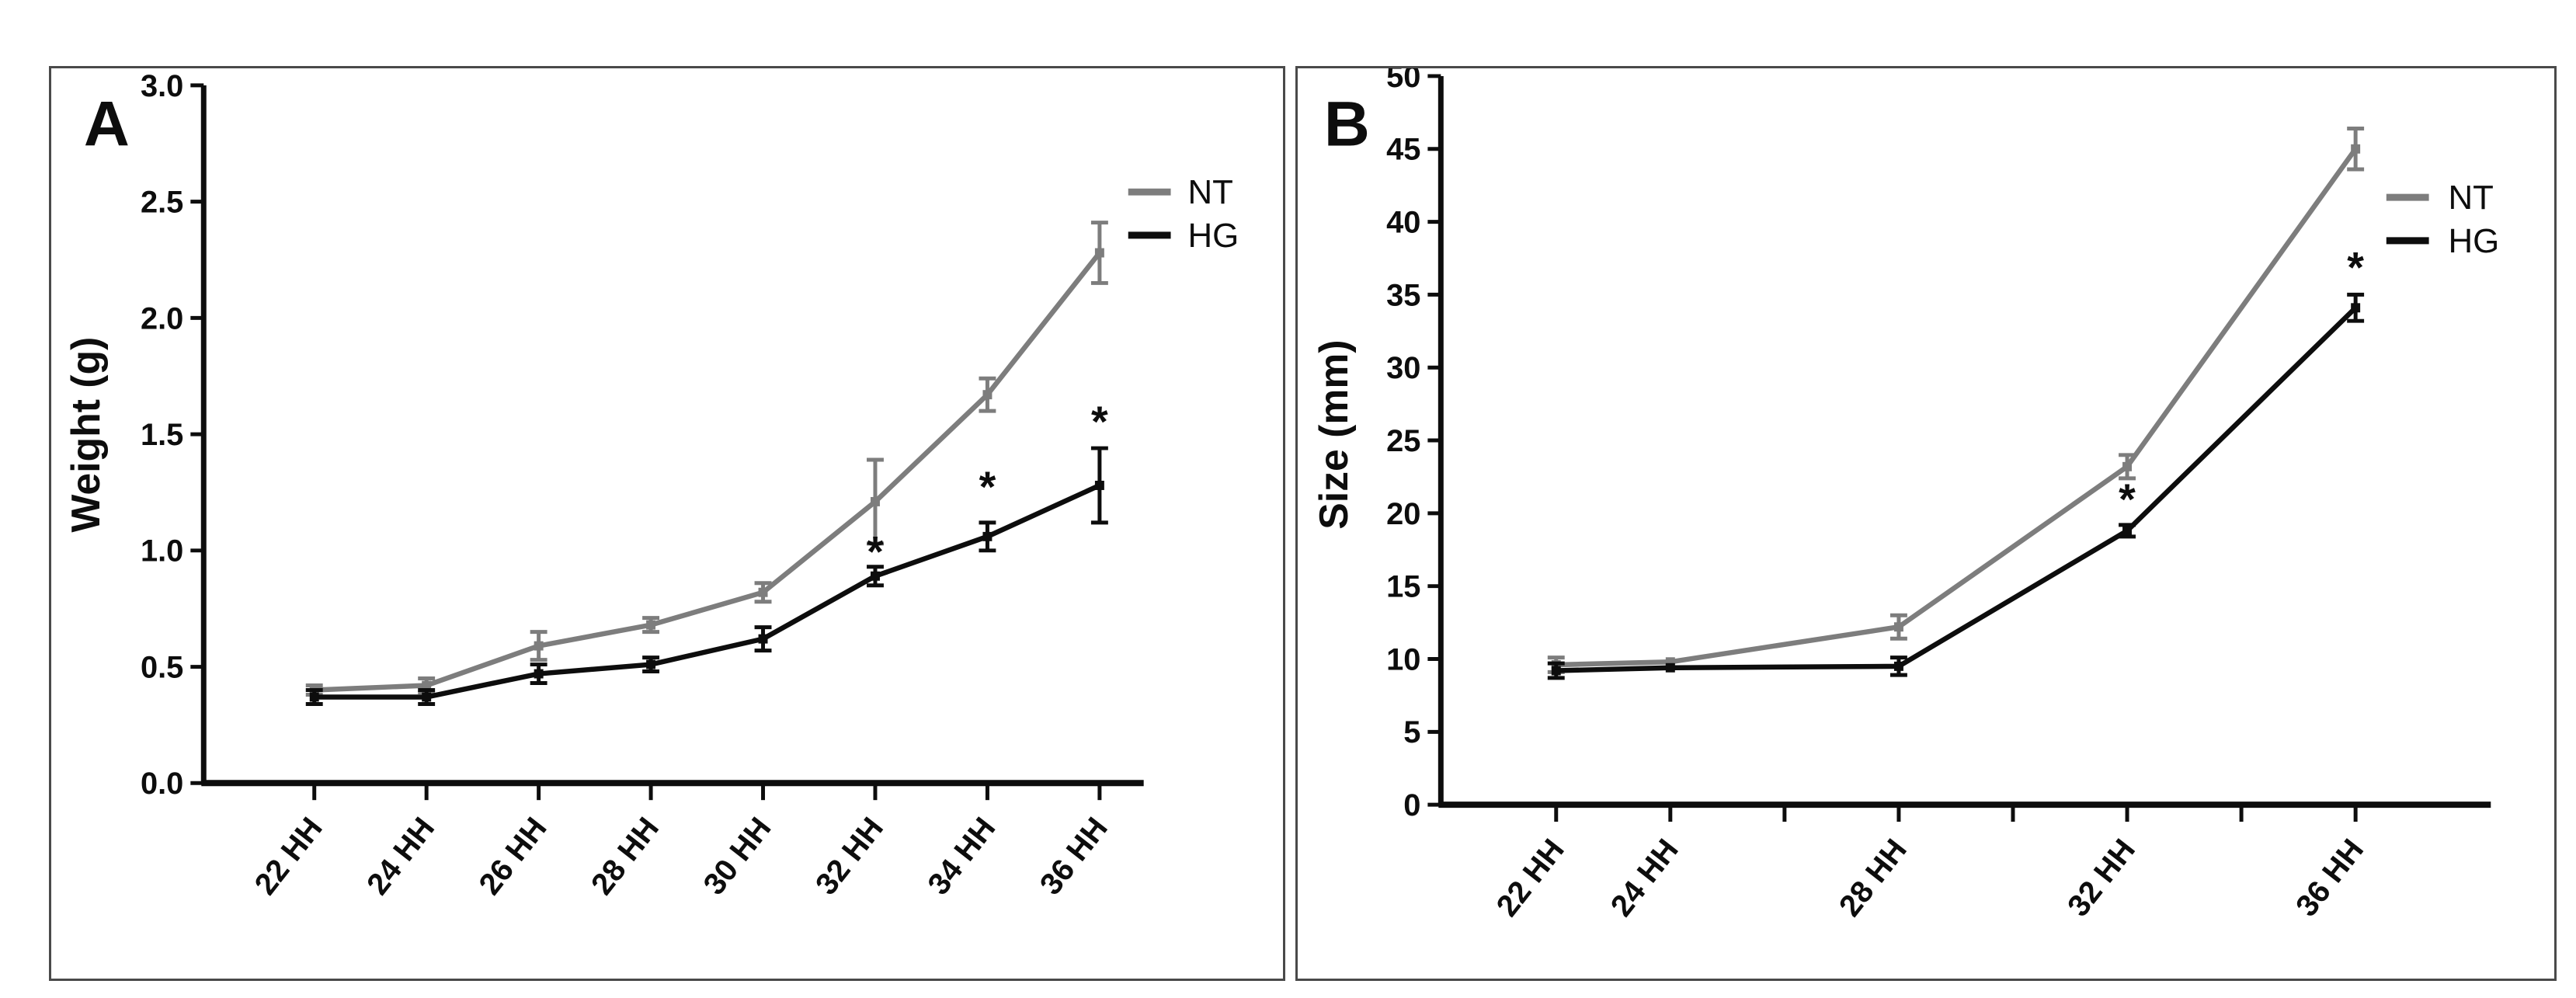  I want to click on x-tick-label: 26 HH, so click(512, 856).